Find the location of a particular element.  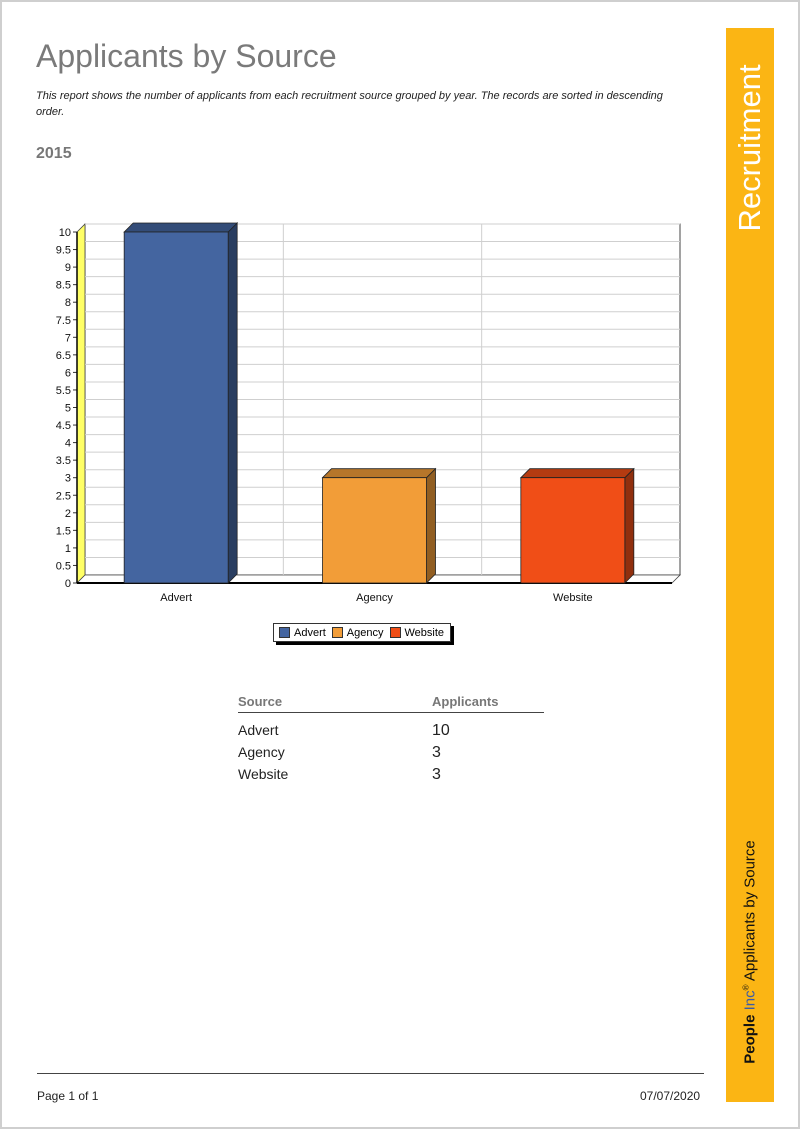

y-tick-label: 3.5 is located at coordinates (63, 461).